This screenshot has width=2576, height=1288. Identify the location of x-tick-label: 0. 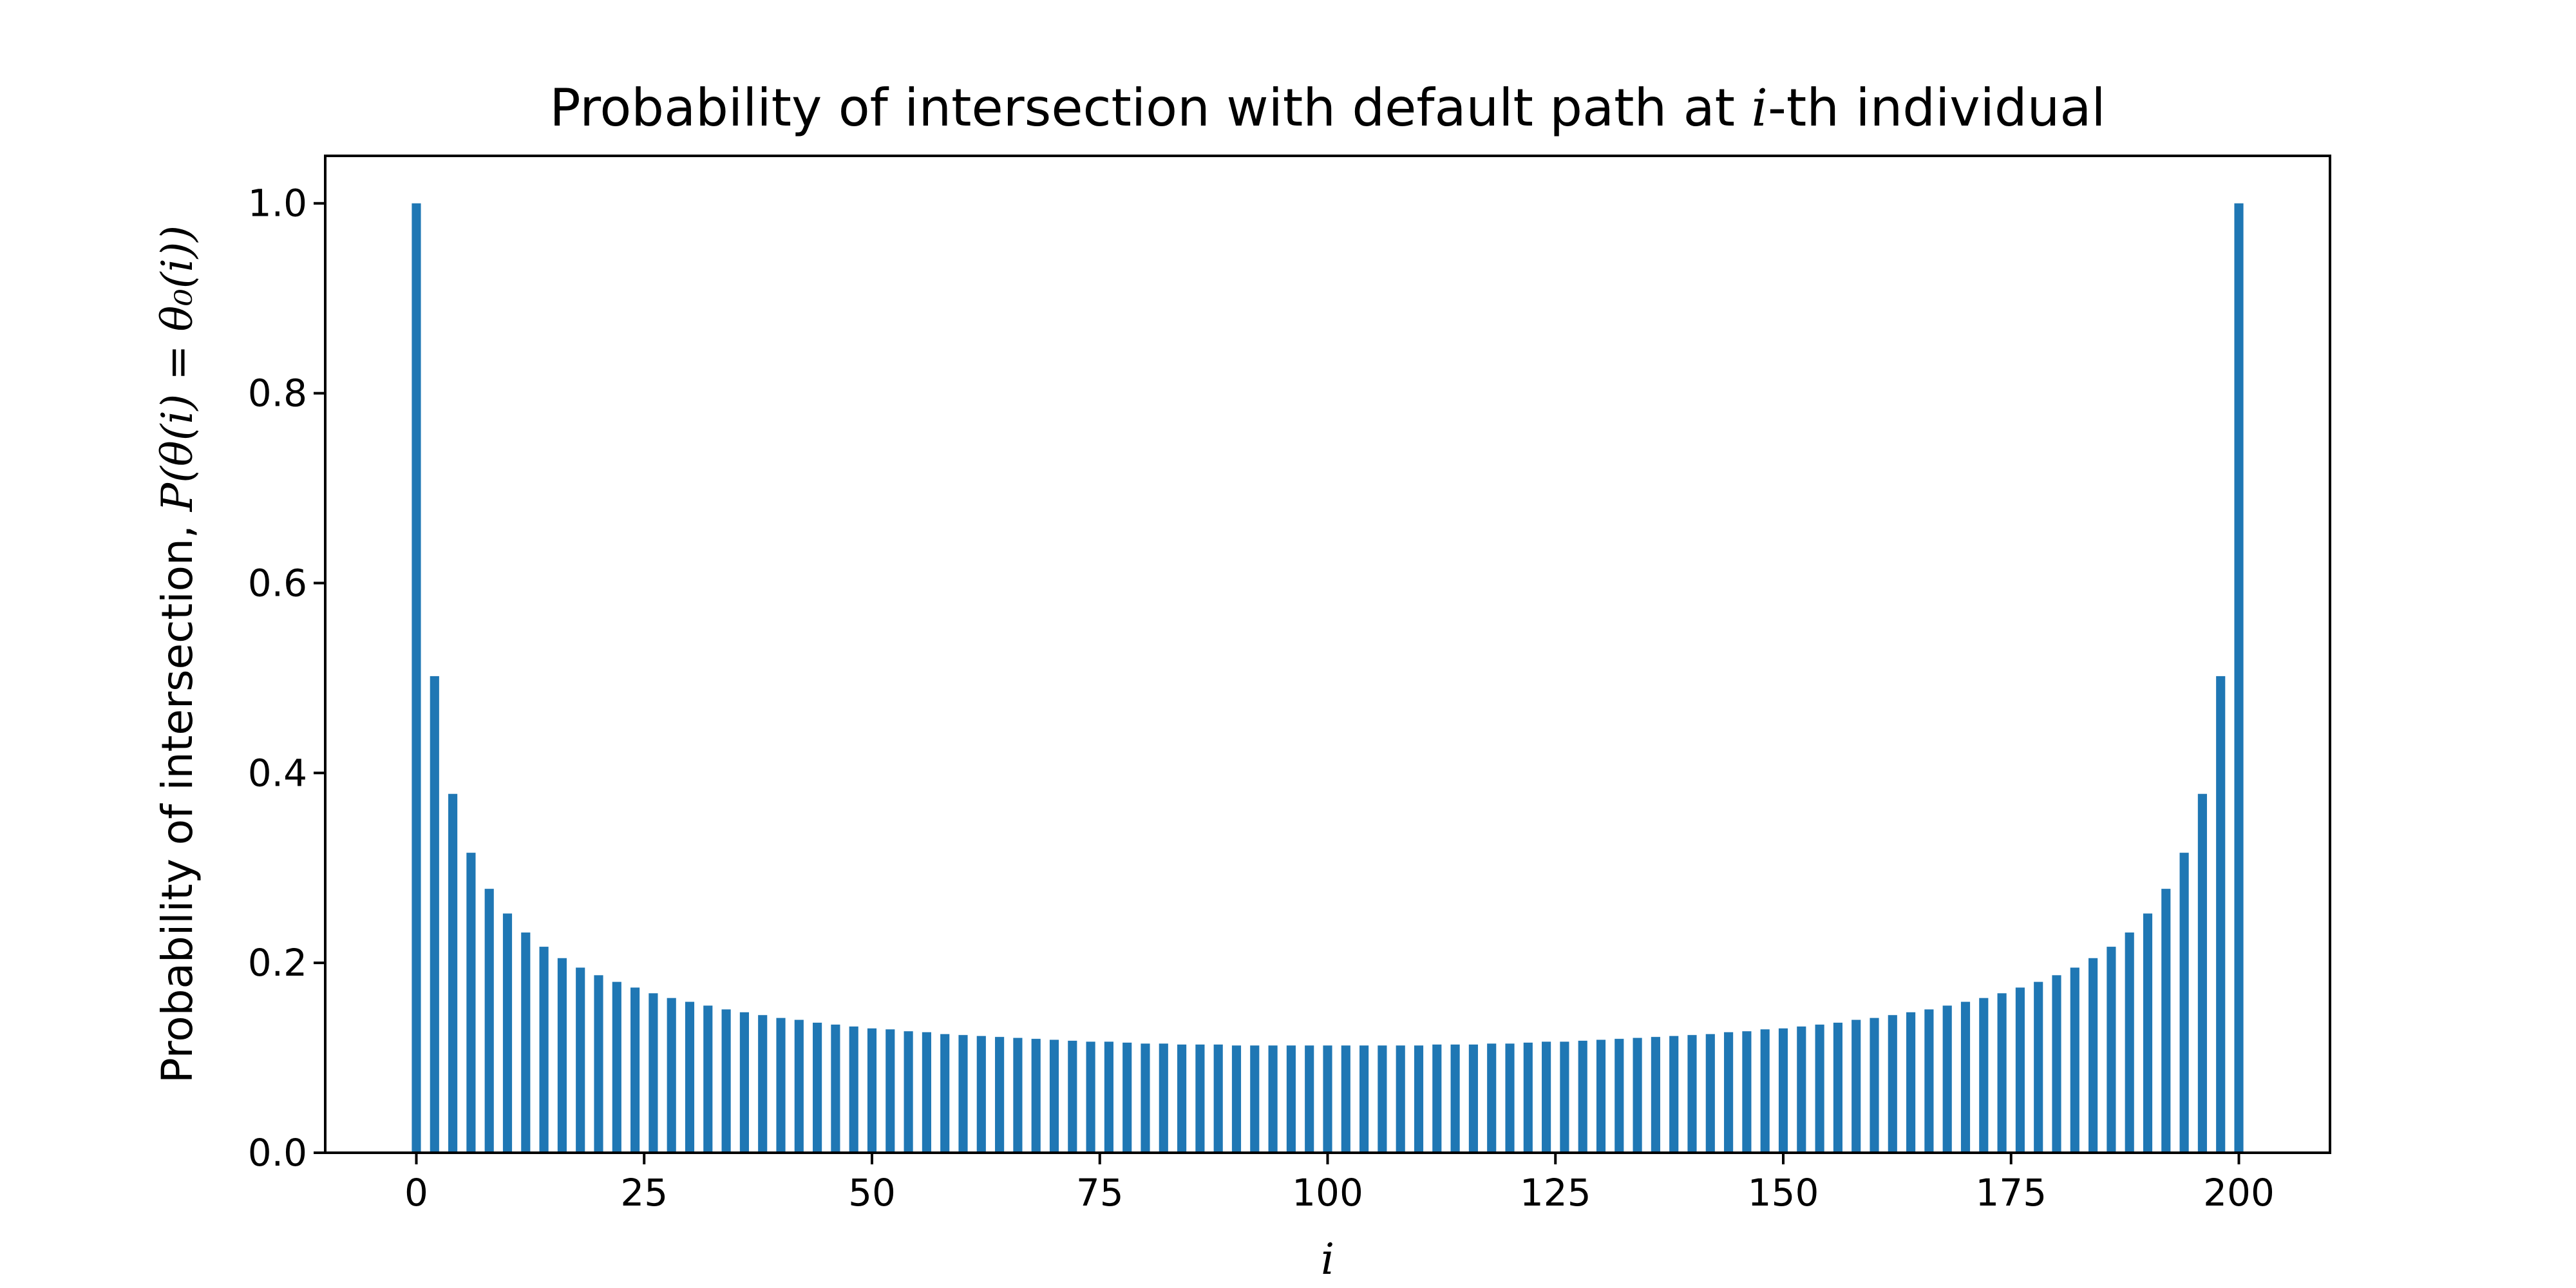
(416, 1193).